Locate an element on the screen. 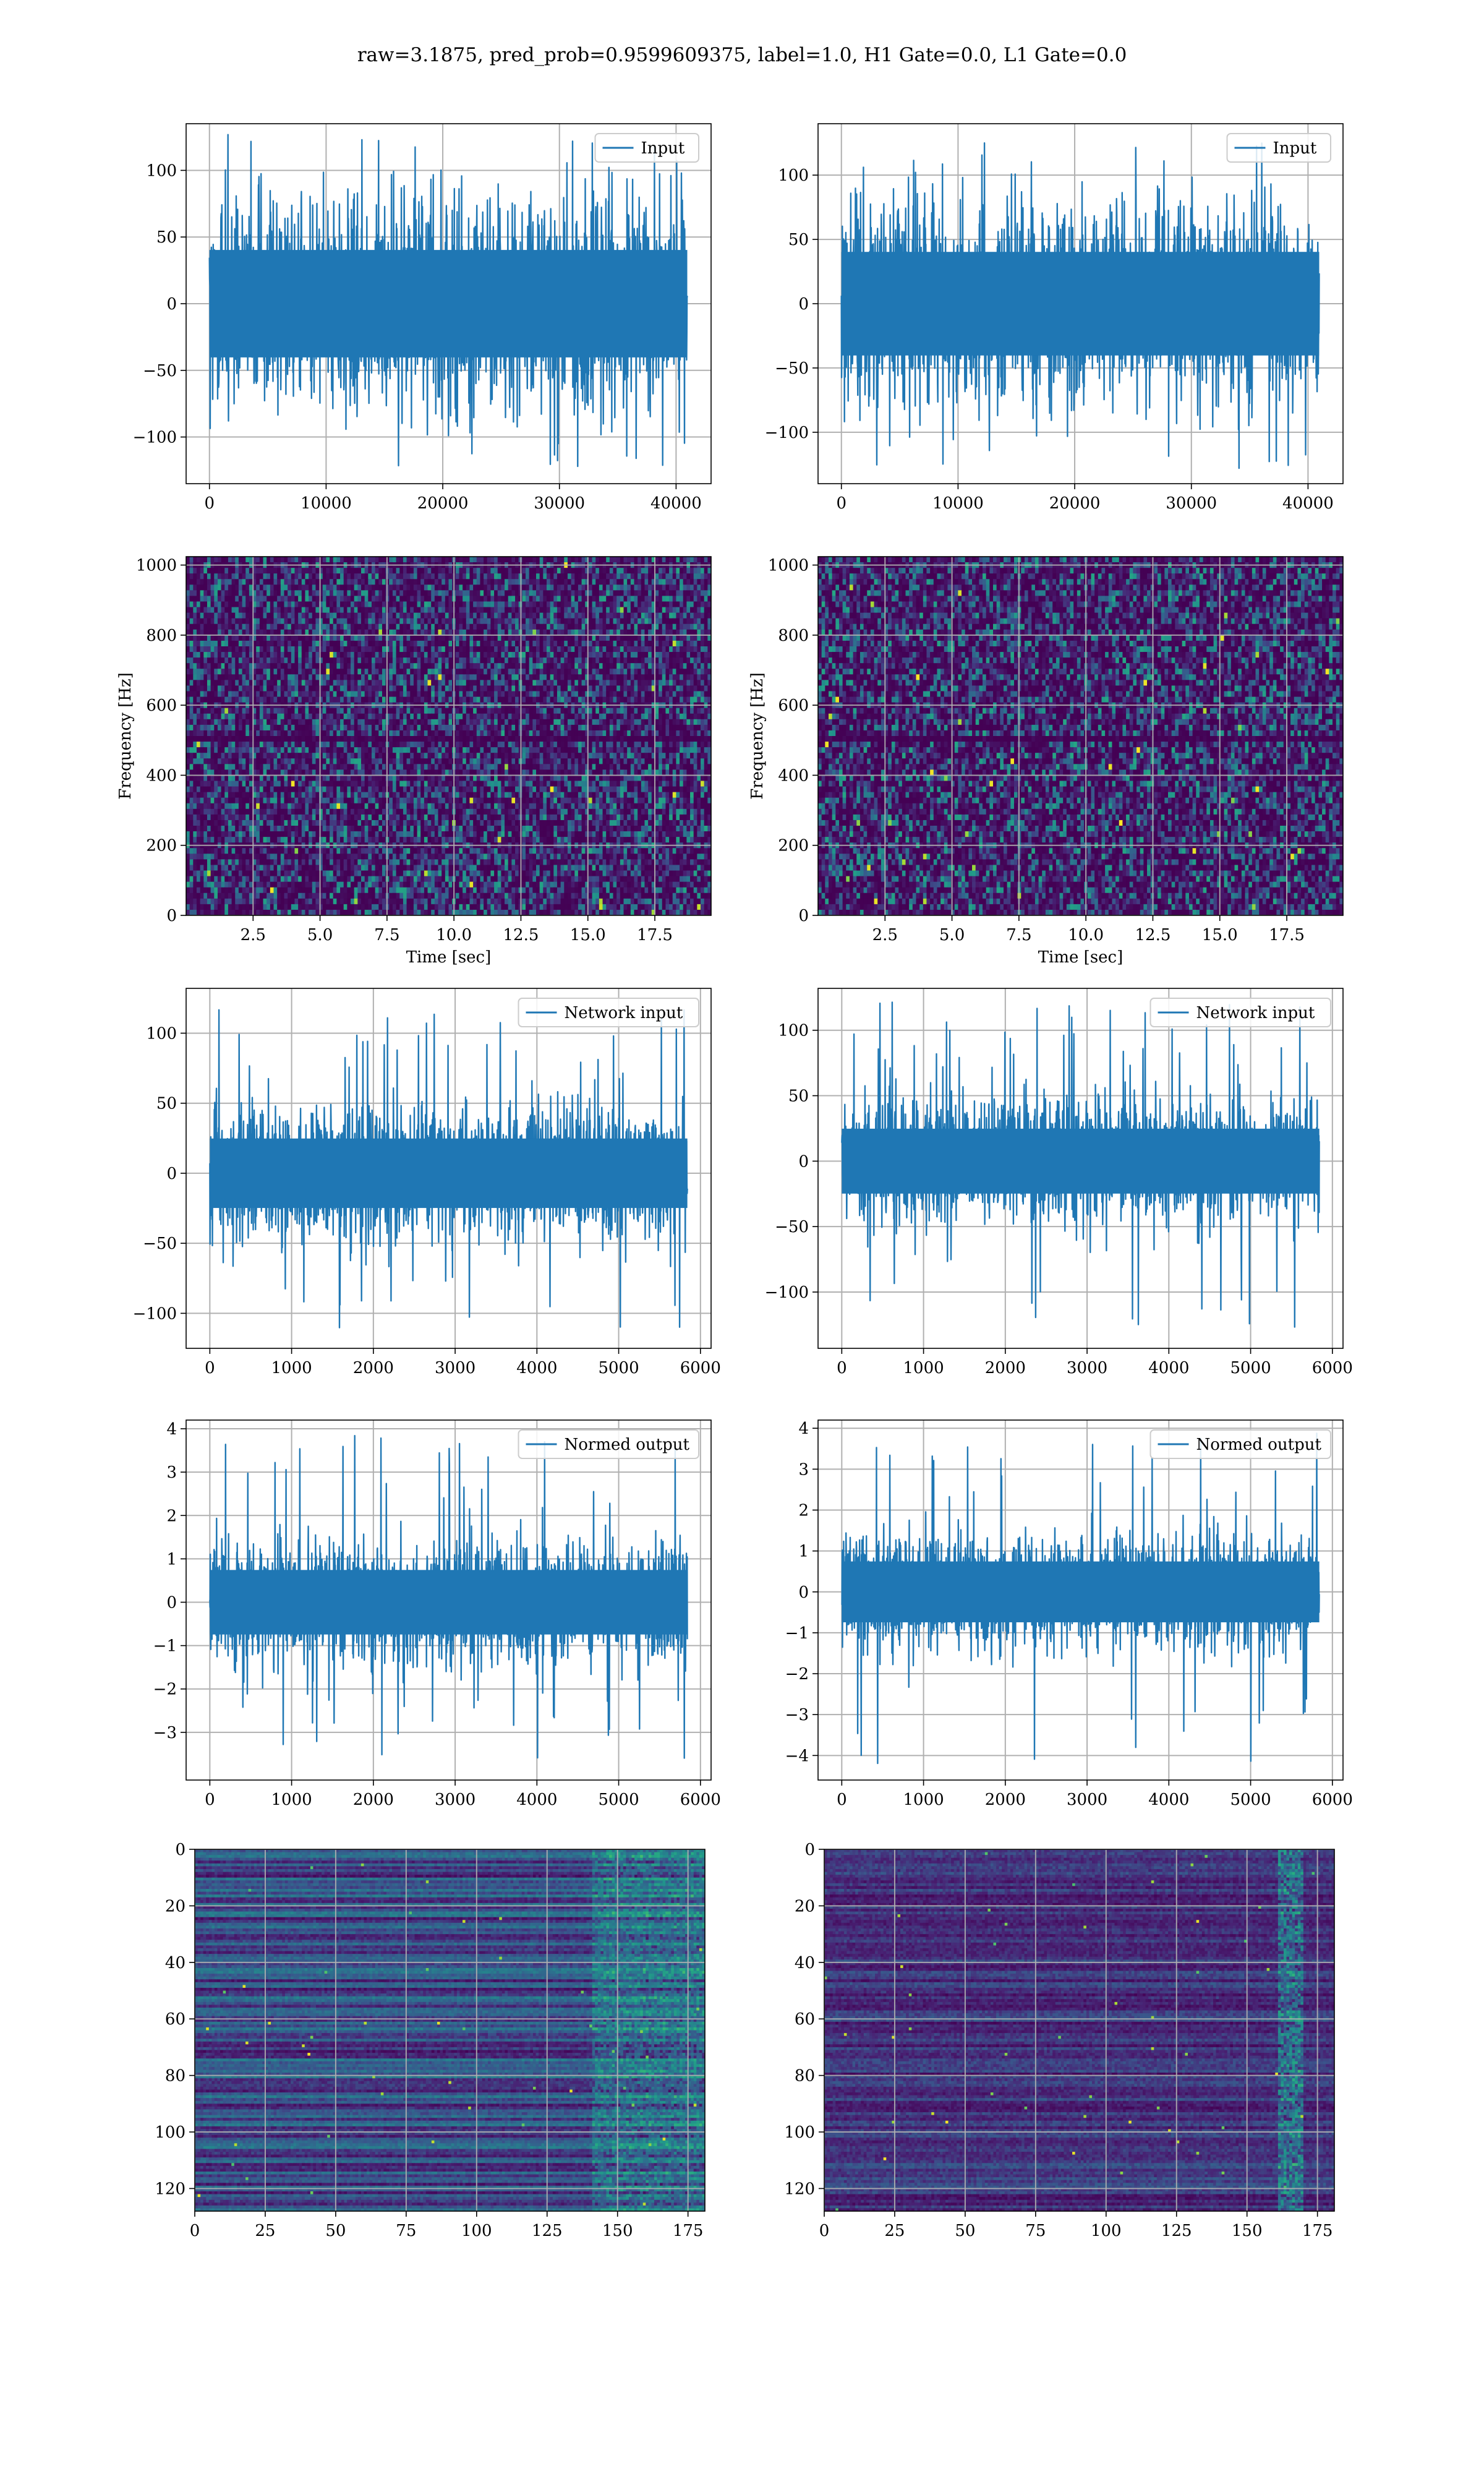  y-tick-label: 50 is located at coordinates (798, 240).